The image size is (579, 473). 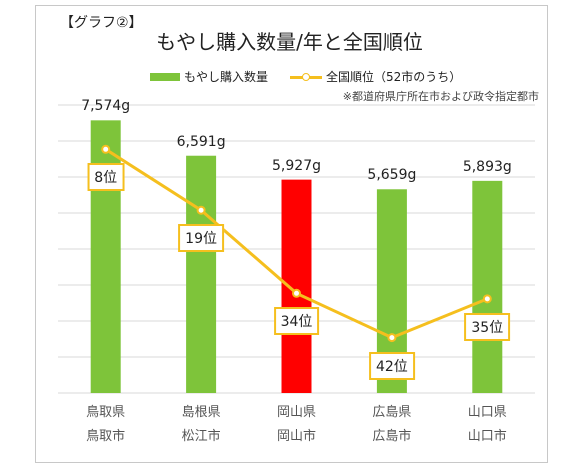 What do you see at coordinates (201, 141) in the screenshot?
I see `bar-value-label: 6,591g` at bounding box center [201, 141].